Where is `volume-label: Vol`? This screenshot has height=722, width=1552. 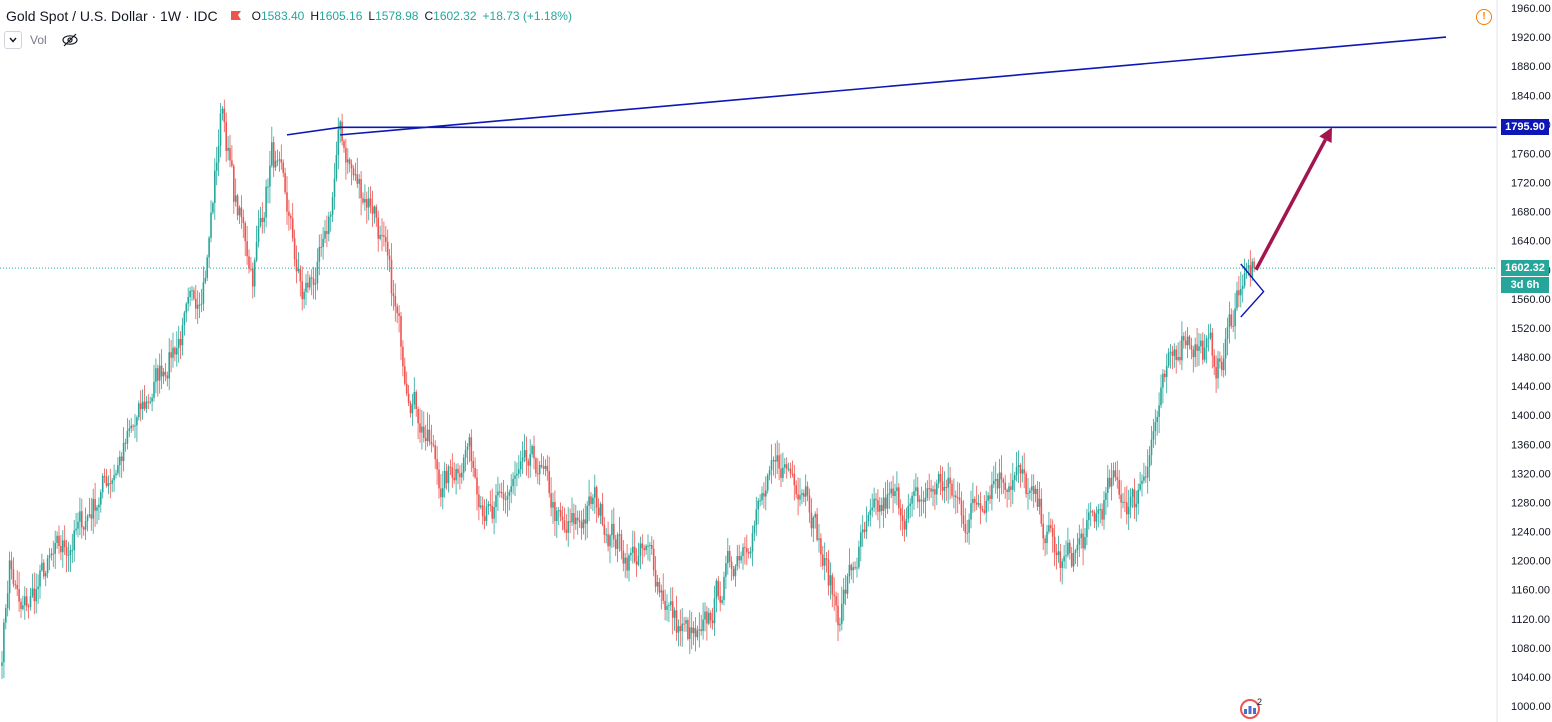 volume-label: Vol is located at coordinates (38, 40).